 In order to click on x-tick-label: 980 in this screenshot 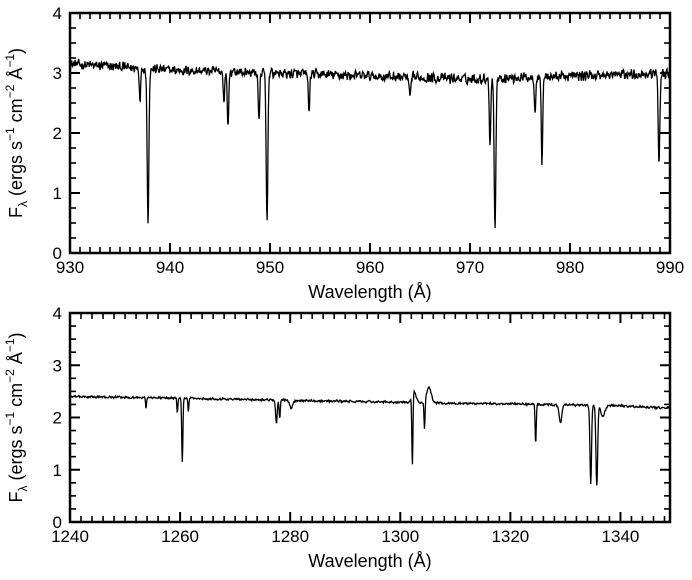, I will do `click(570, 267)`.